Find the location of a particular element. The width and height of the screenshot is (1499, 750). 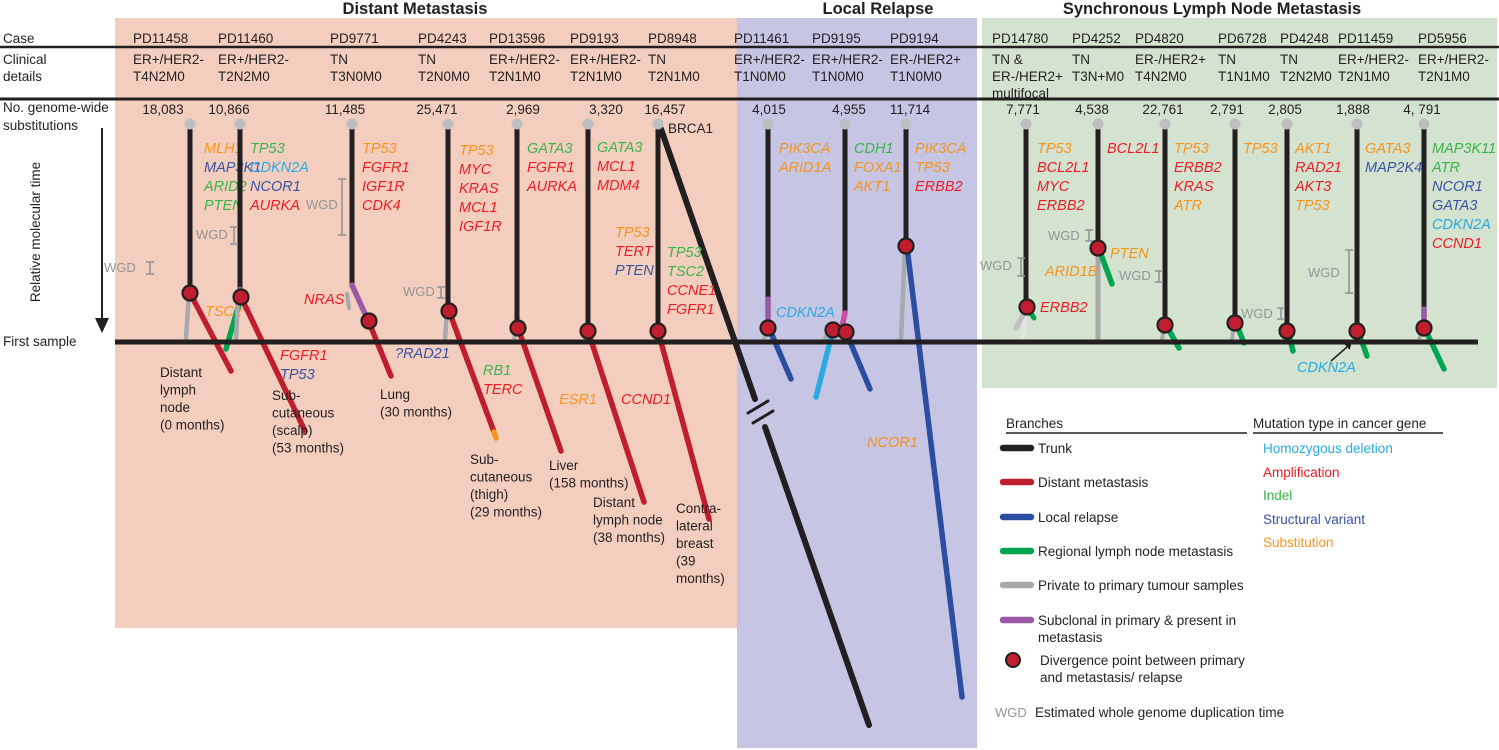

case-id: PD5956 is located at coordinates (1442, 38).